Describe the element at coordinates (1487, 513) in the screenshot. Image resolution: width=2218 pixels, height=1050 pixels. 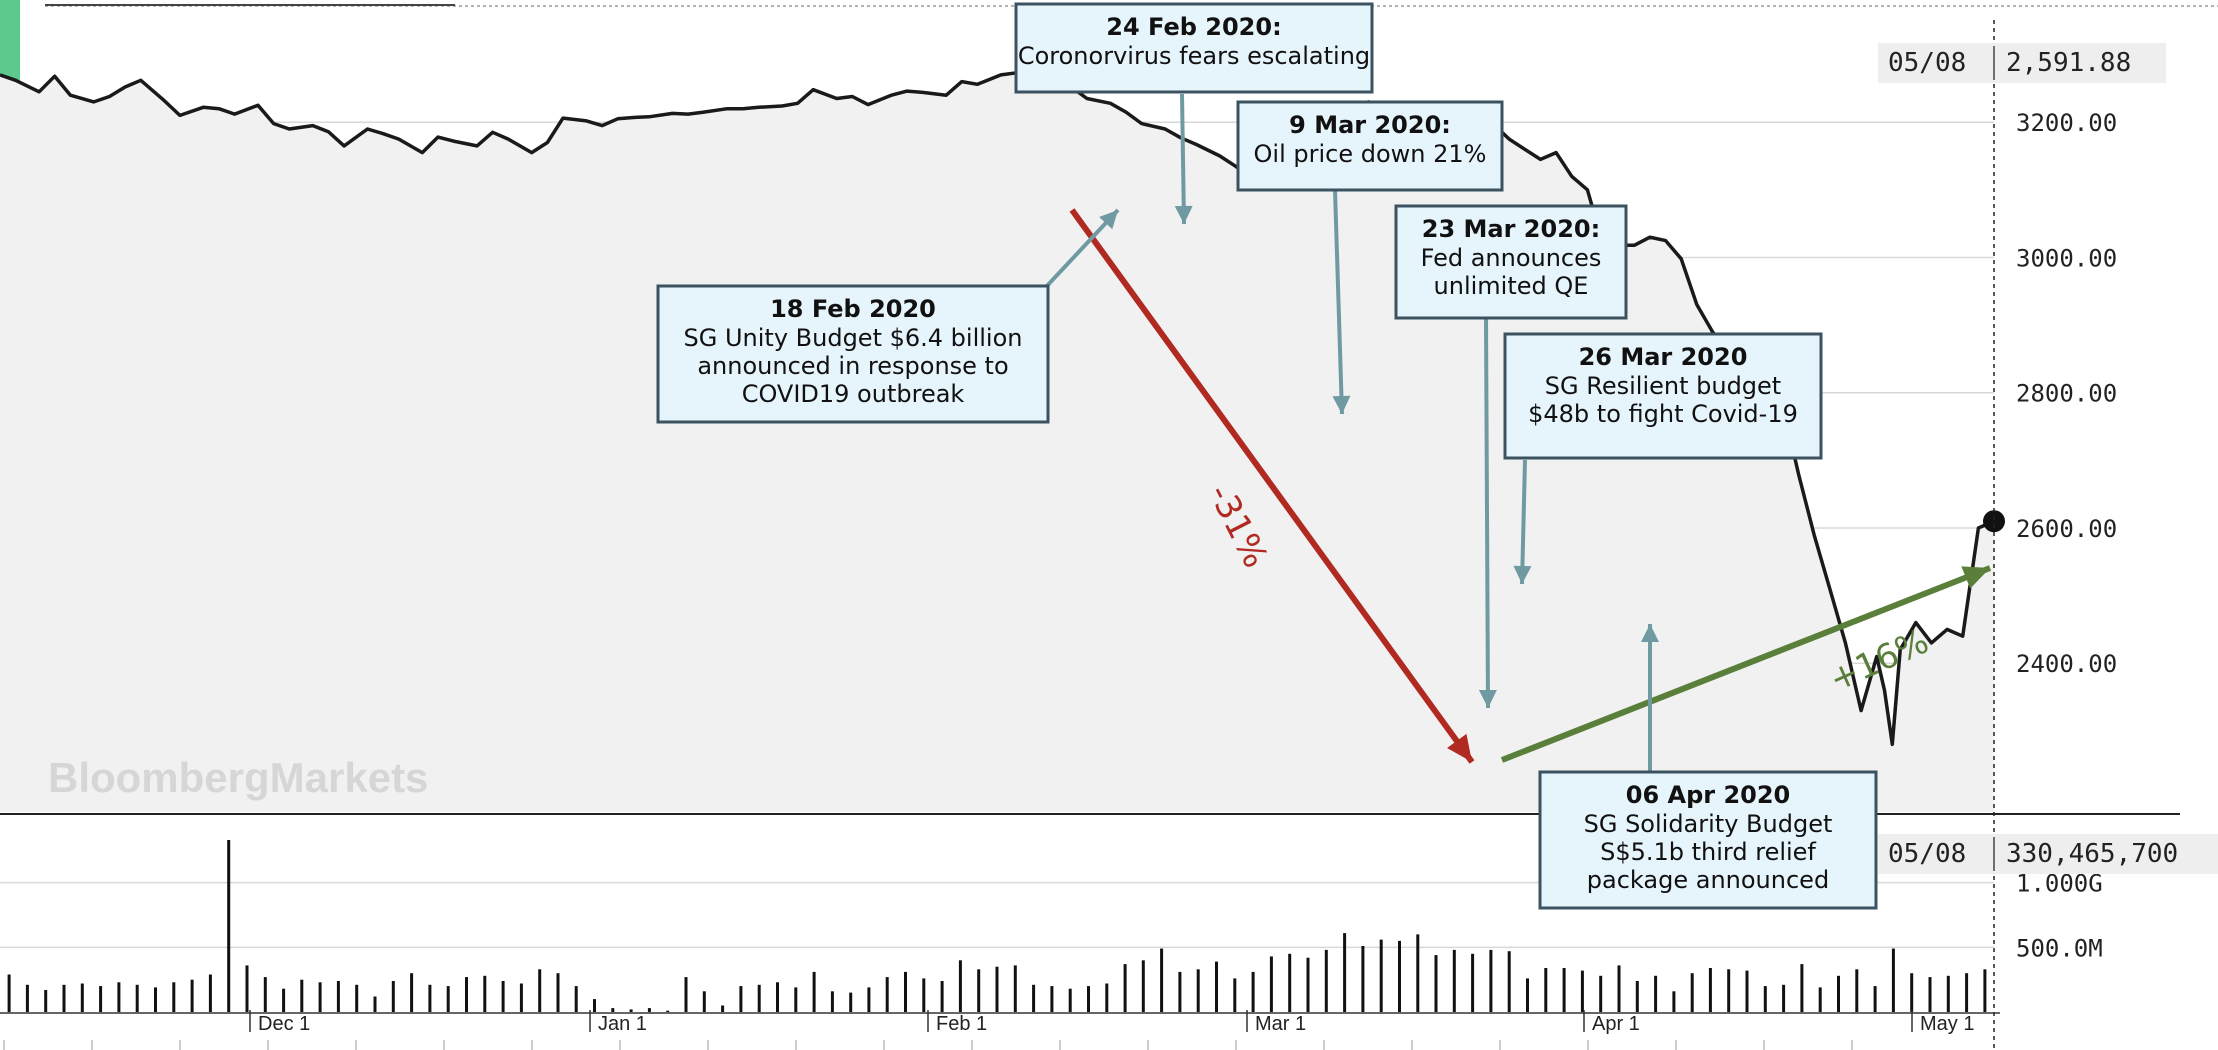
I see `pointer-23mar` at that location.